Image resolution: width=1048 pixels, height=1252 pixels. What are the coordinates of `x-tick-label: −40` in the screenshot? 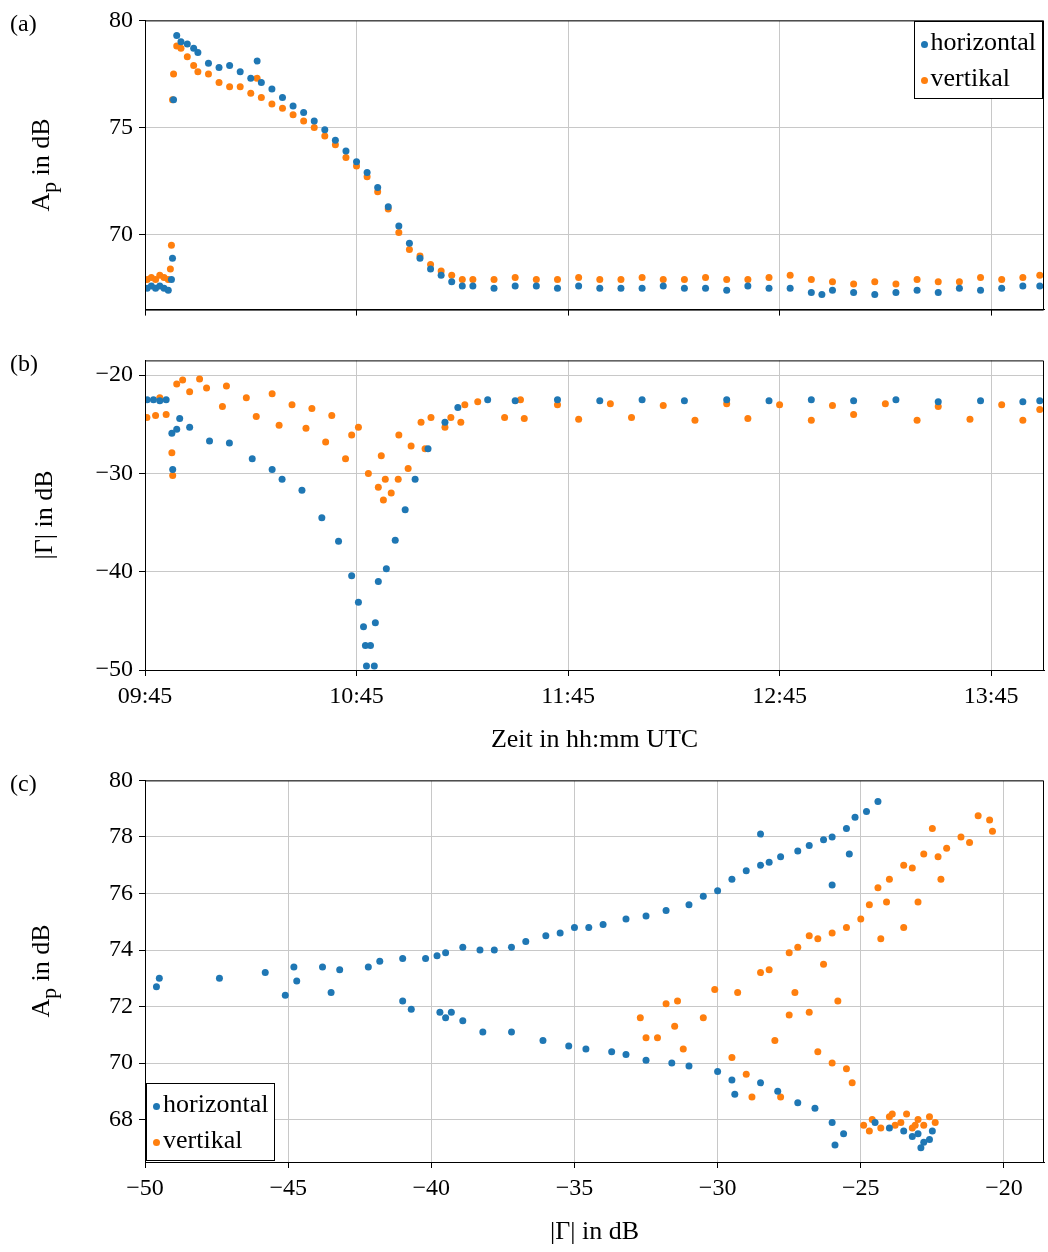 It's located at (431, 1186).